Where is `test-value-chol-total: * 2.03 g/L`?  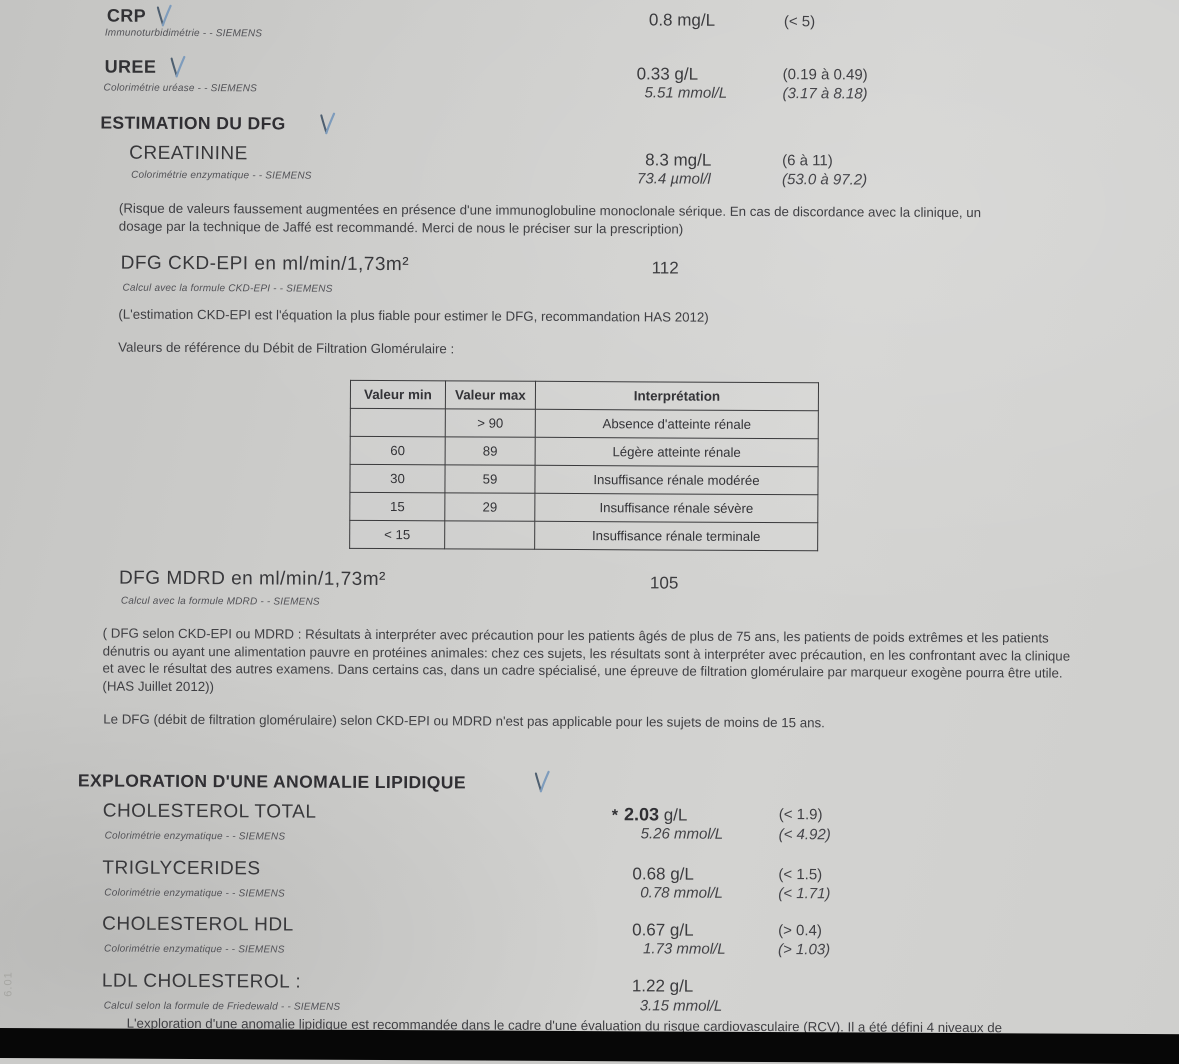 test-value-chol-total: * 2.03 g/L is located at coordinates (650, 814).